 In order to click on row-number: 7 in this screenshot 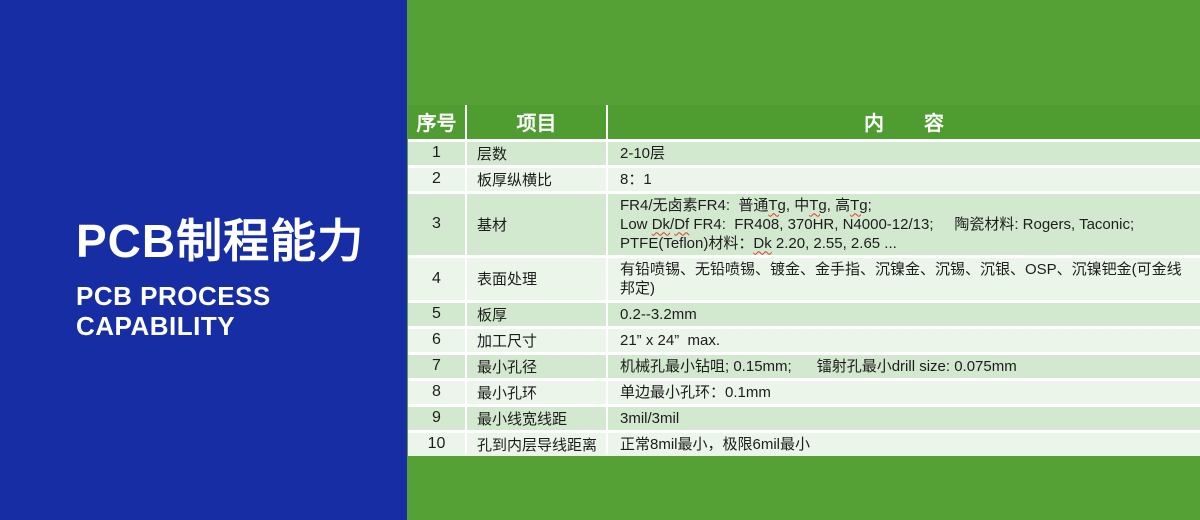, I will do `click(437, 365)`.